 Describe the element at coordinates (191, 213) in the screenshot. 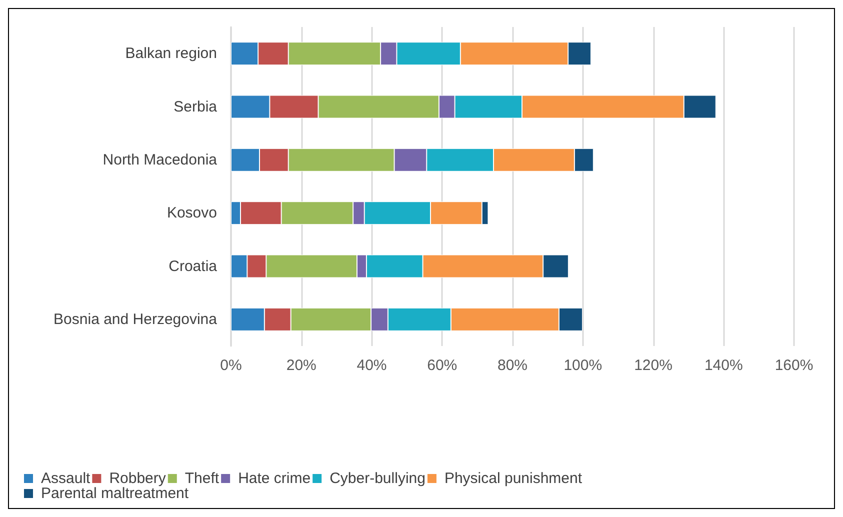

I see `y-tick-label: Kosovo` at that location.